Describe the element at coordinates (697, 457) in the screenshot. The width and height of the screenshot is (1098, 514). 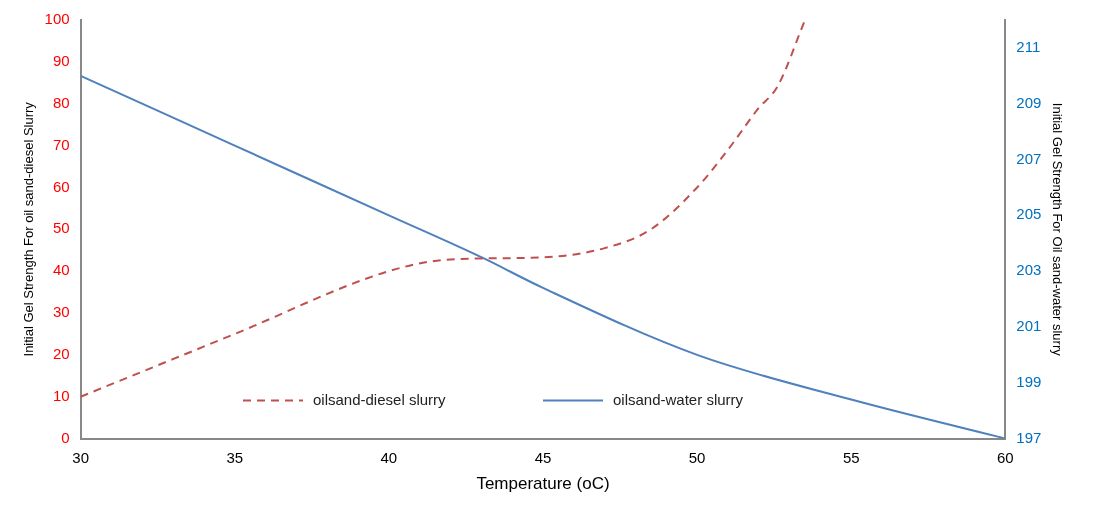
I see `x-tick-label: 50` at that location.